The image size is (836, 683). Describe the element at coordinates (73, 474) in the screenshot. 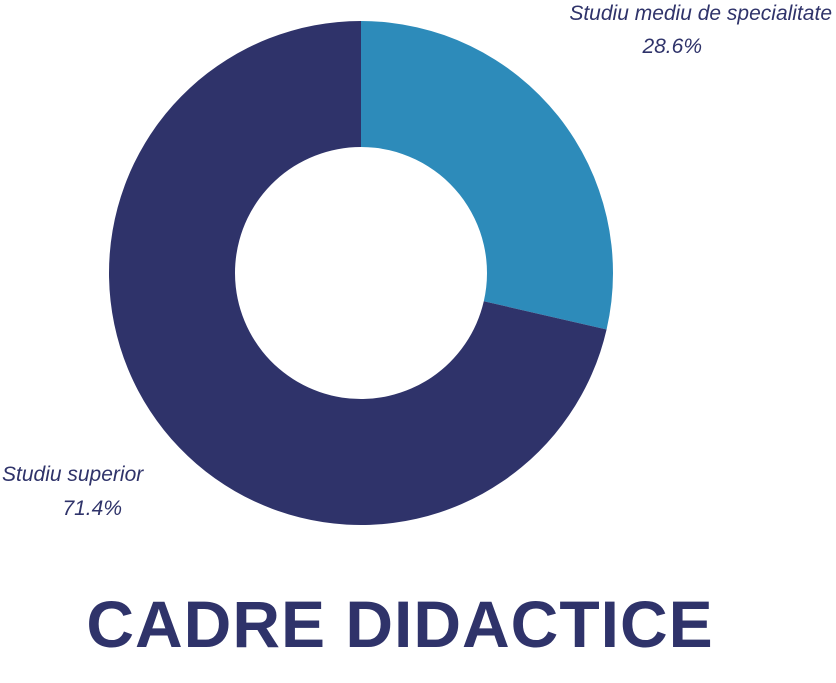

I see `slice-label-superior: Studiu superior` at that location.